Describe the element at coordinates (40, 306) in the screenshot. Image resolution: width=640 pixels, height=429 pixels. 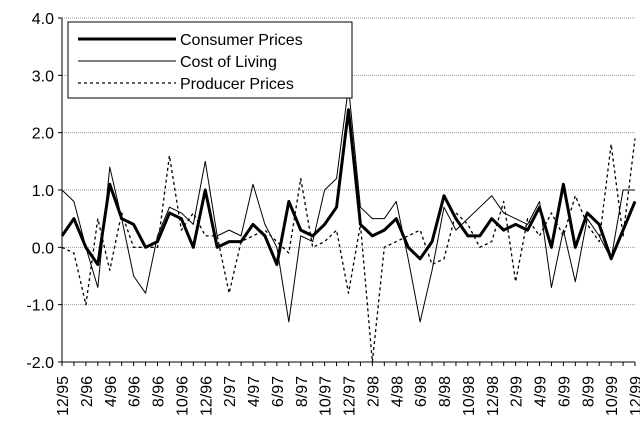
I see `y-tick-label: -1.0` at that location.